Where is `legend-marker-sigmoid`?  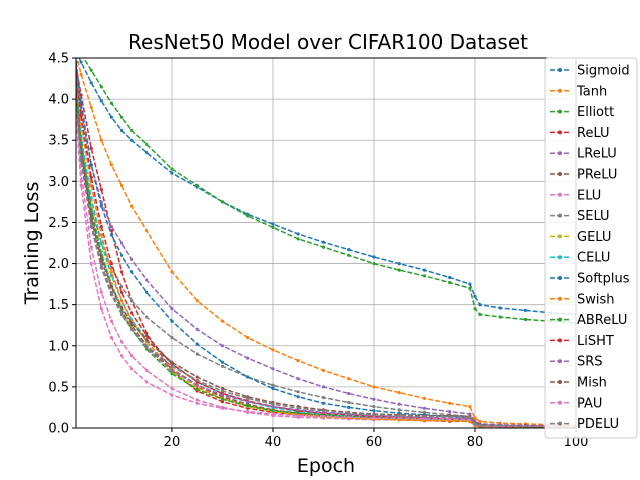
legend-marker-sigmoid is located at coordinates (560, 70).